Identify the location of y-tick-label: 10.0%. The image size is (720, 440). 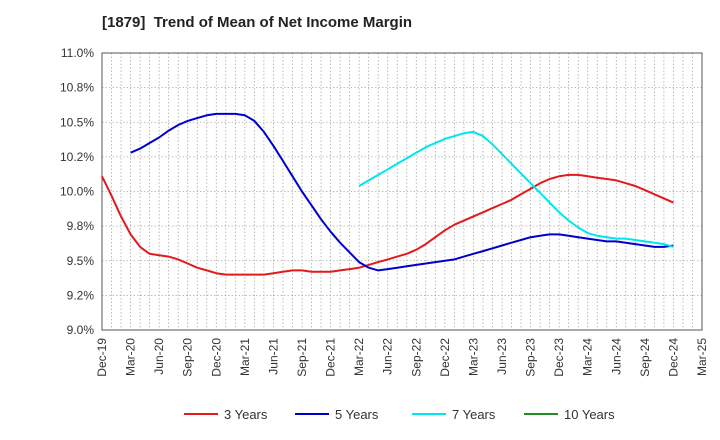
(77, 192).